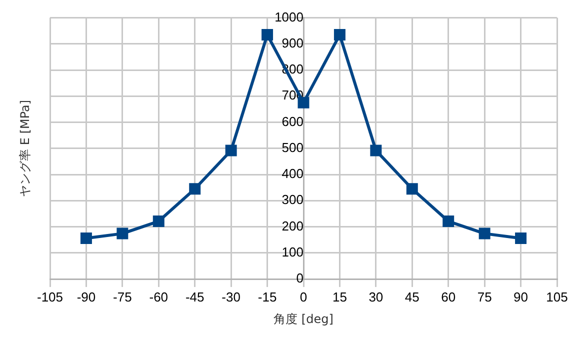 The width and height of the screenshot is (581, 339). What do you see at coordinates (293, 147) in the screenshot?
I see `y-tick-label: 500` at bounding box center [293, 147].